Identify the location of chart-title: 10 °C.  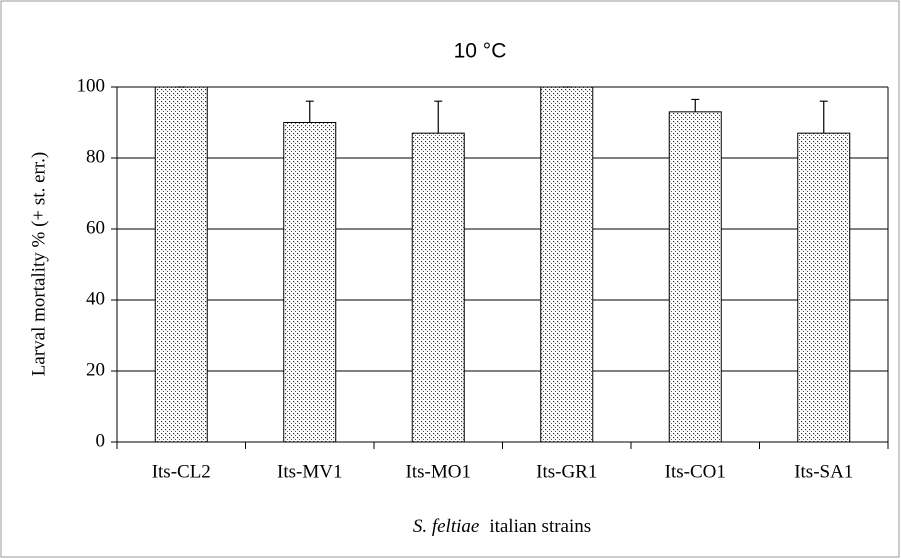
(480, 51).